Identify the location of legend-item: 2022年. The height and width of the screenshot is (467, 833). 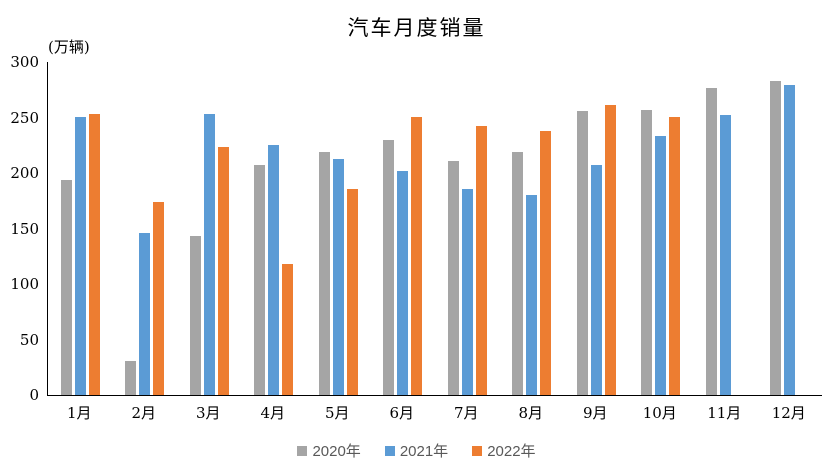
(504, 450).